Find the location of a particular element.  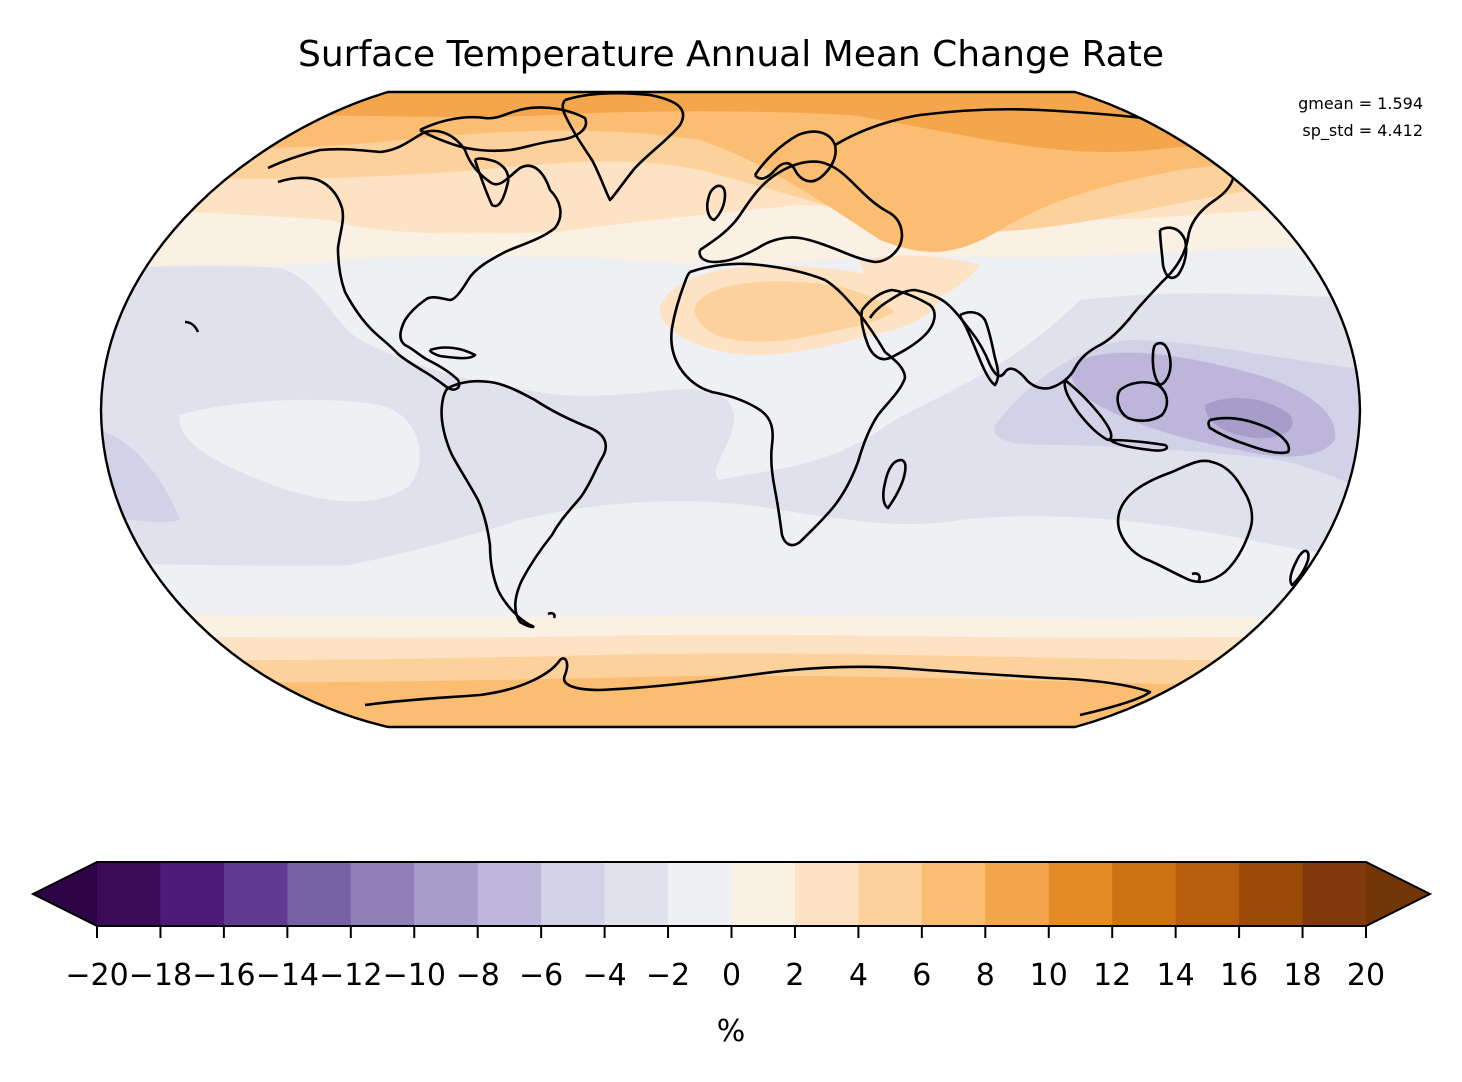

colorbar-tick-label: −18 is located at coordinates (160, 975).